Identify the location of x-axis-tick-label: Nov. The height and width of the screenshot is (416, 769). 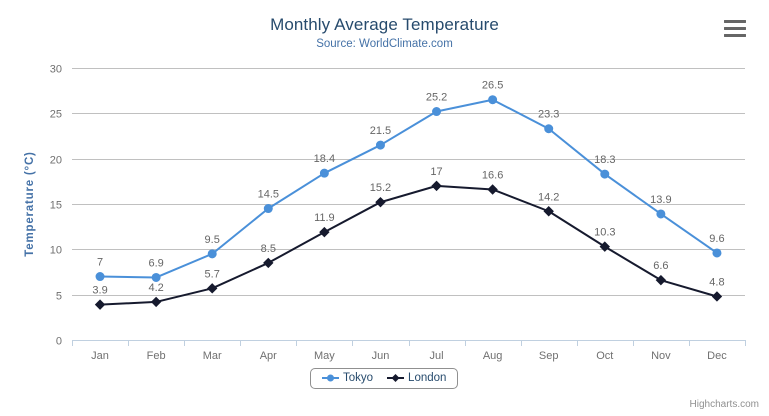
(661, 356).